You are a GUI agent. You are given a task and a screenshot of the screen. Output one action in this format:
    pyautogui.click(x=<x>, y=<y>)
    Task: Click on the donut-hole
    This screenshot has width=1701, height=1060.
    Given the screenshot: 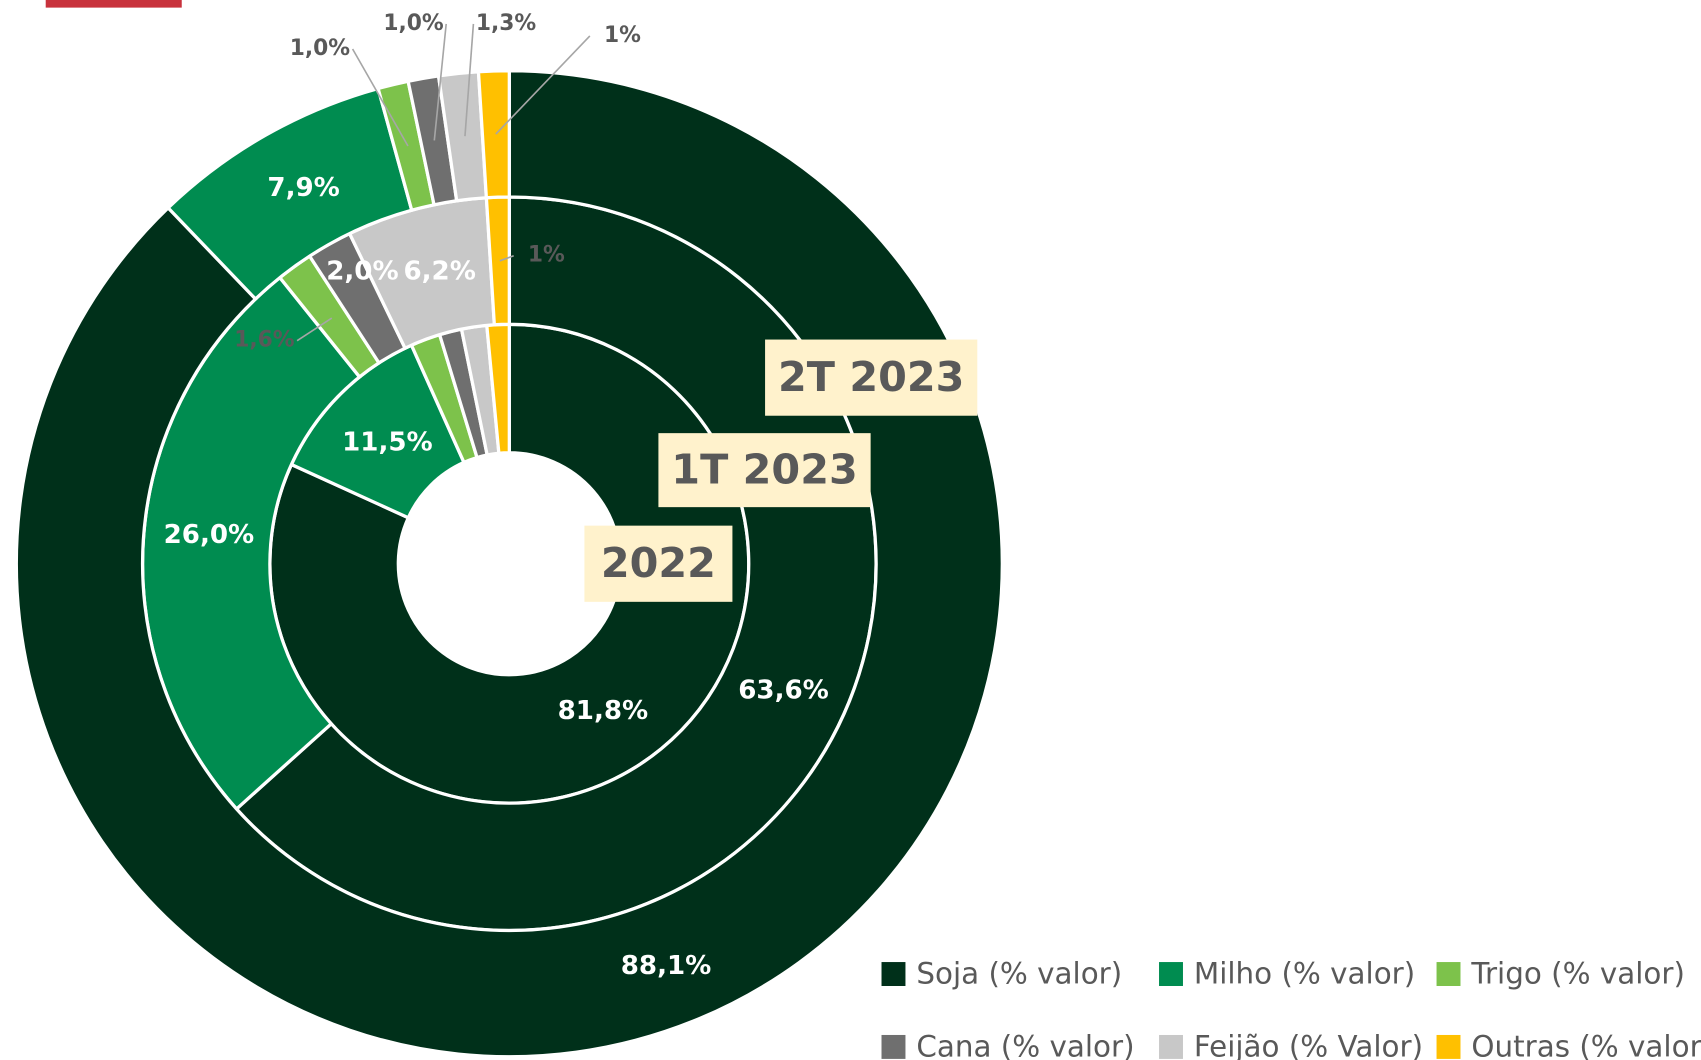 What is the action you would take?
    pyautogui.click(x=509, y=563)
    